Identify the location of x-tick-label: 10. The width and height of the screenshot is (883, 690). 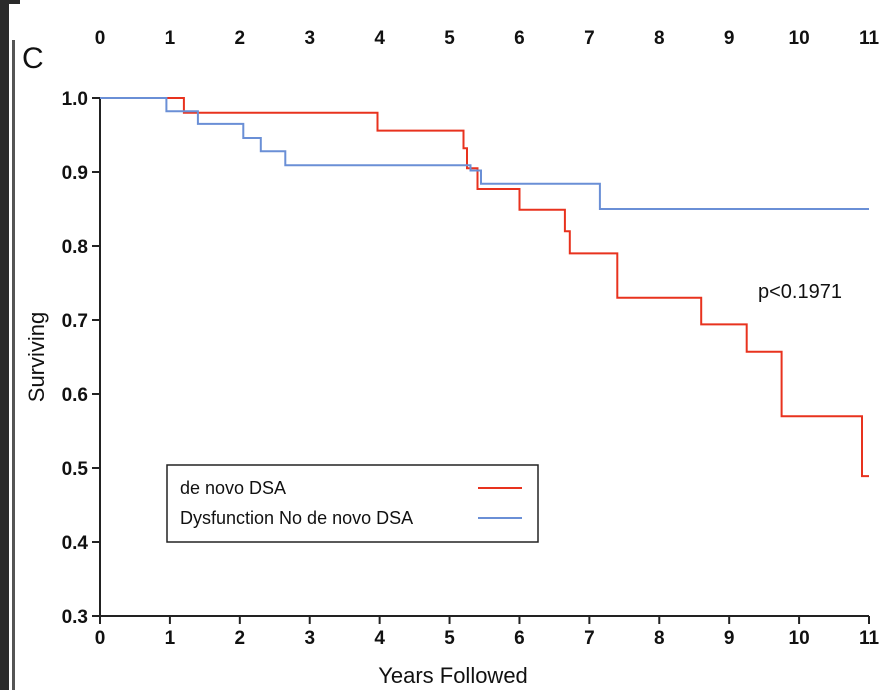
(799, 638).